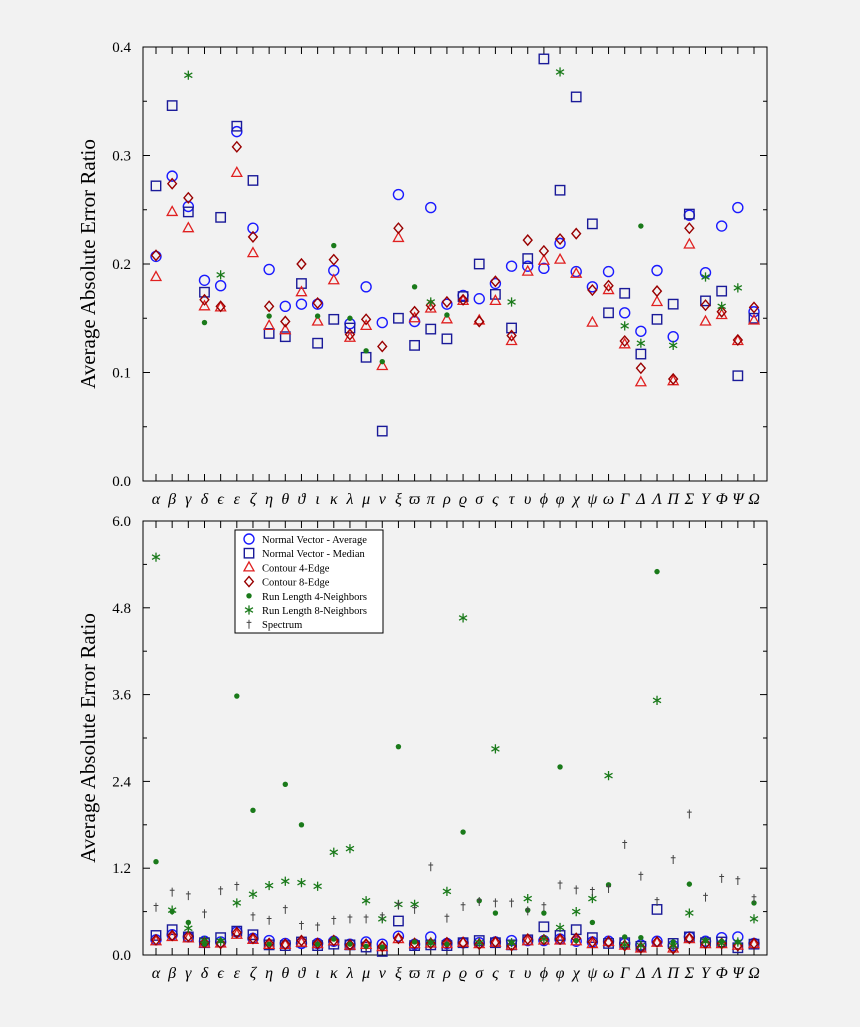 The height and width of the screenshot is (1027, 860). Describe the element at coordinates (121, 482) in the screenshot. I see `y-tick-label: 0.0` at that location.